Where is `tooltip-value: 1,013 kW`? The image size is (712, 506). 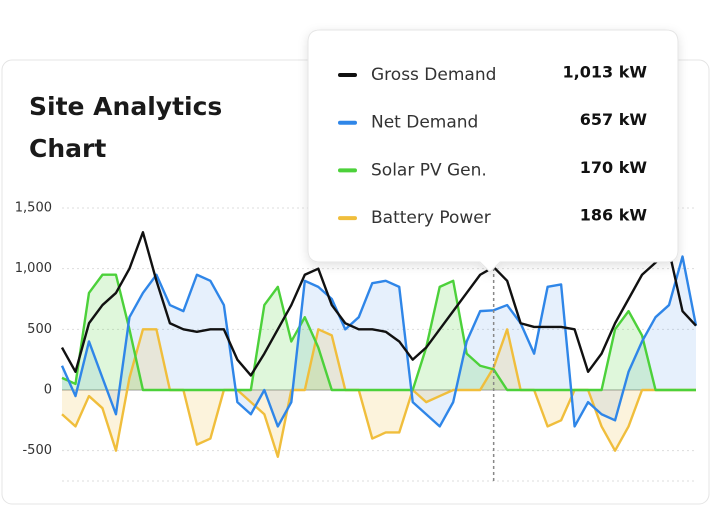 tooltip-value: 1,013 kW is located at coordinates (605, 72).